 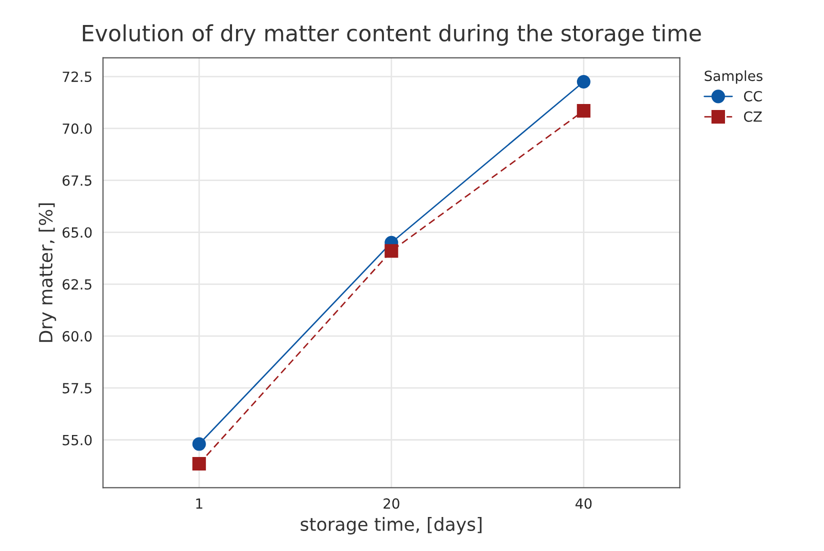 I want to click on x-tick-label: 1, so click(x=199, y=503).